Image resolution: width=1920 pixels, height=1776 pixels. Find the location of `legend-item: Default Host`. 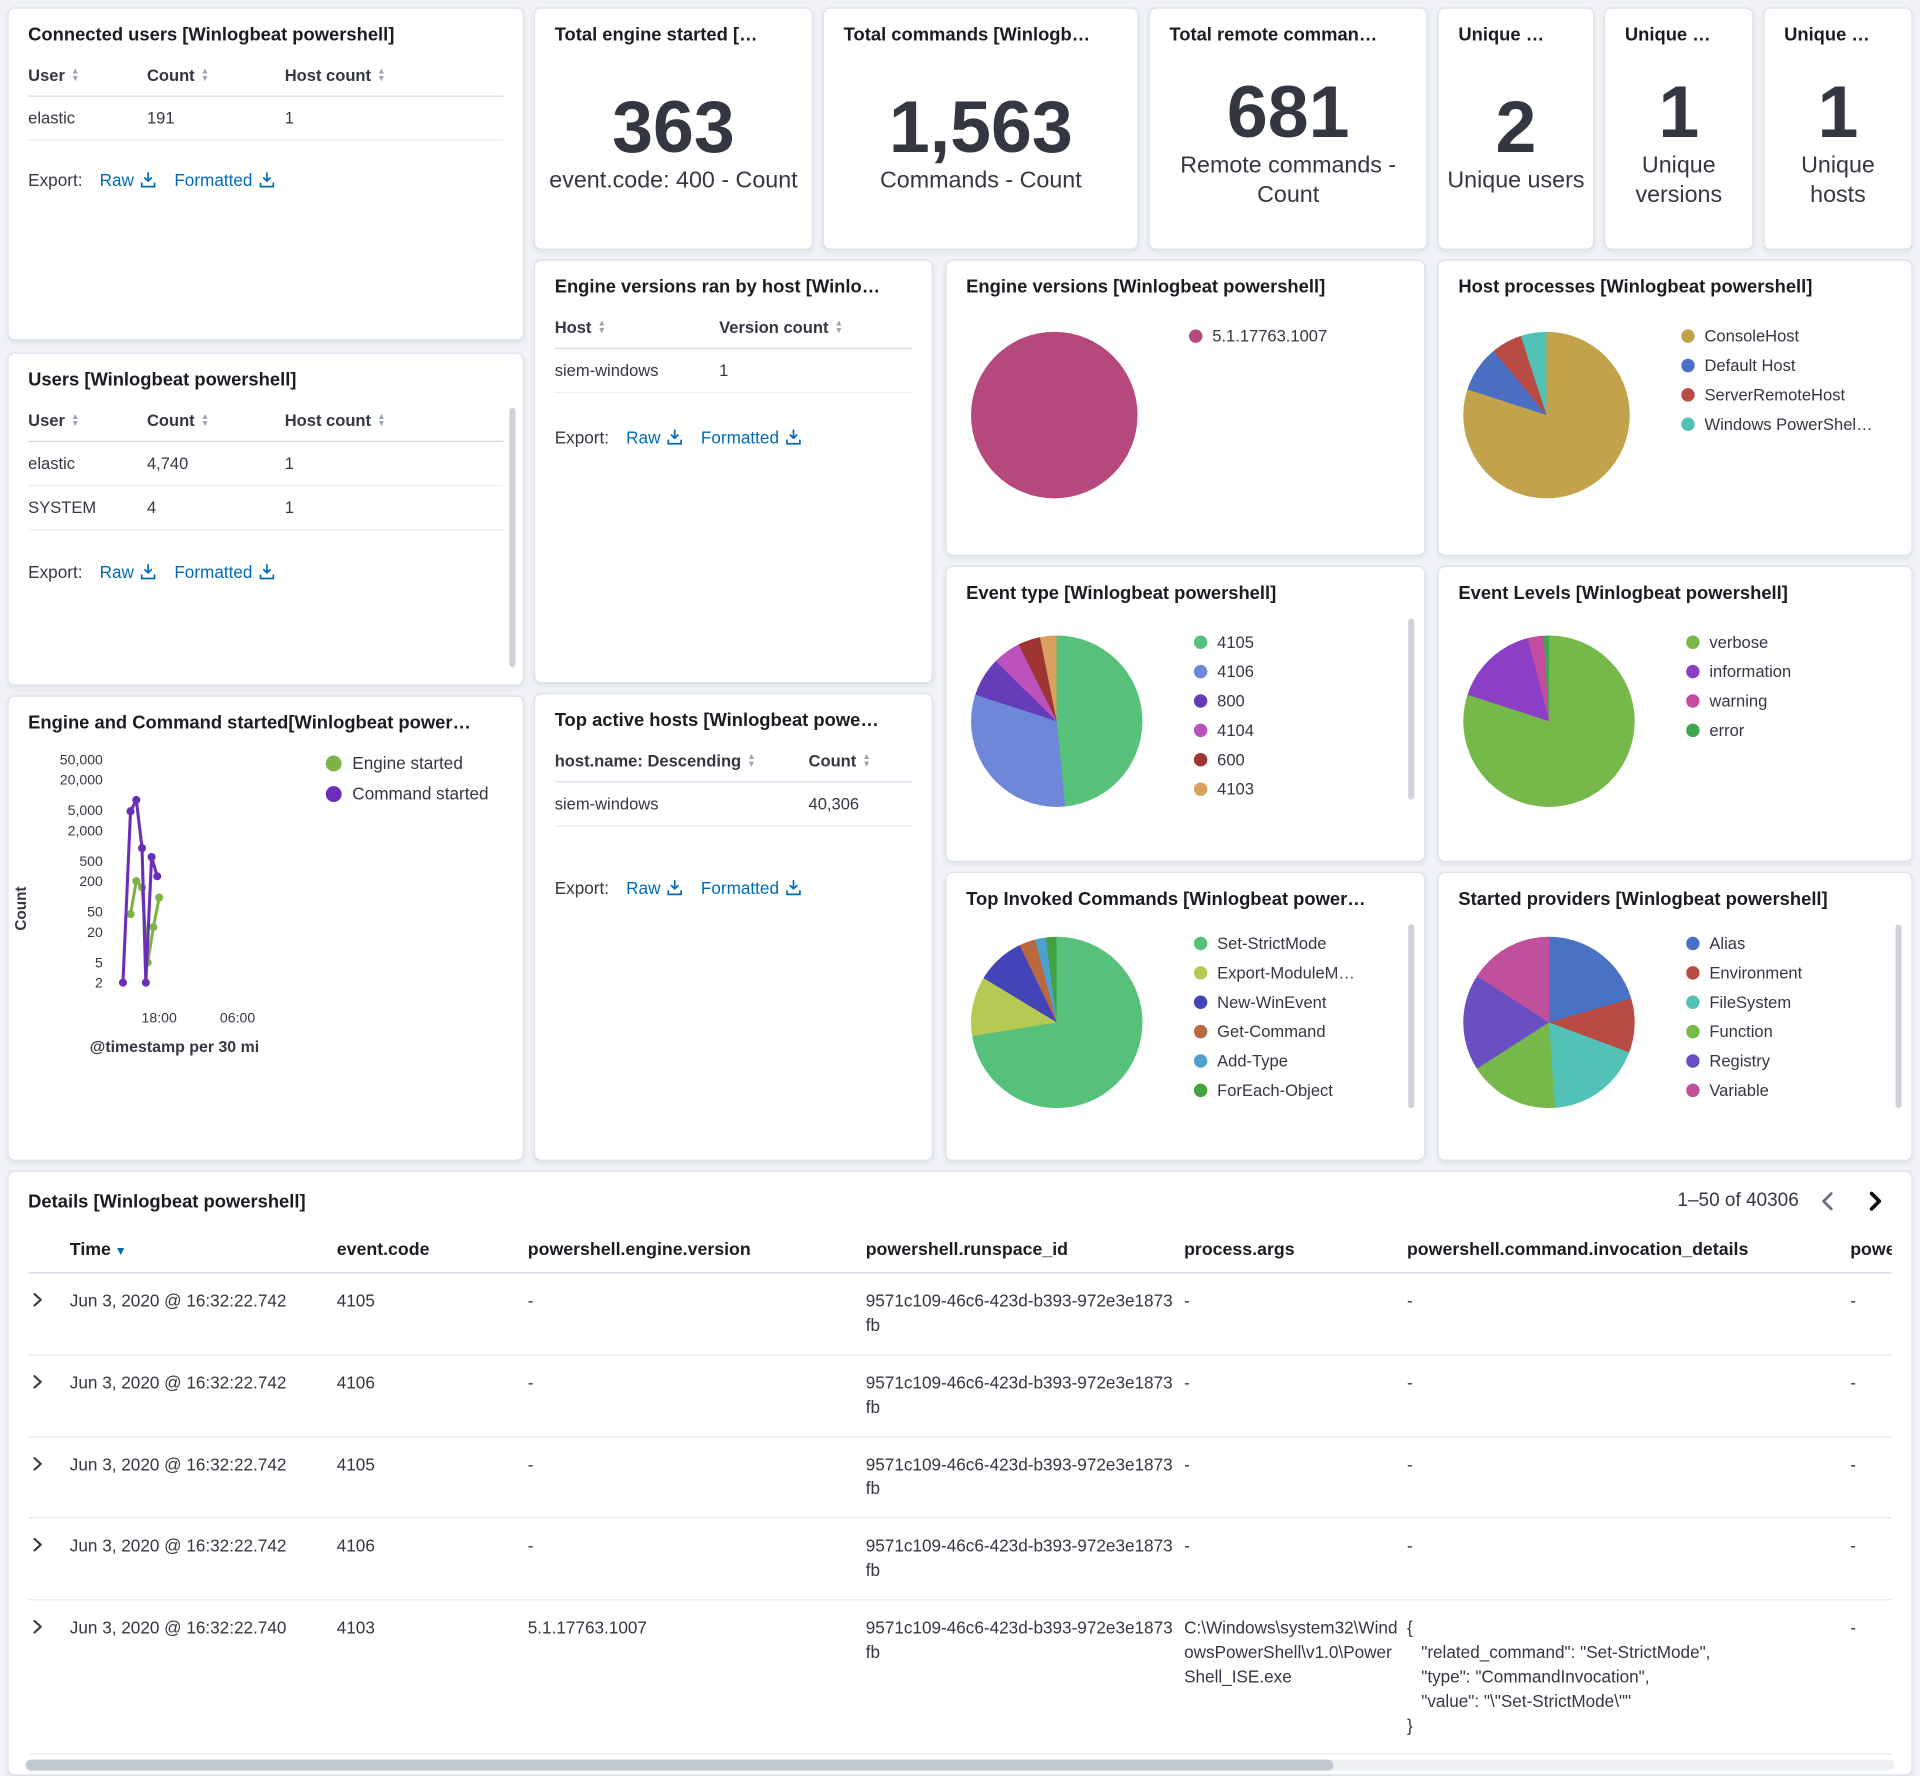

legend-item: Default Host is located at coordinates (1776, 365).